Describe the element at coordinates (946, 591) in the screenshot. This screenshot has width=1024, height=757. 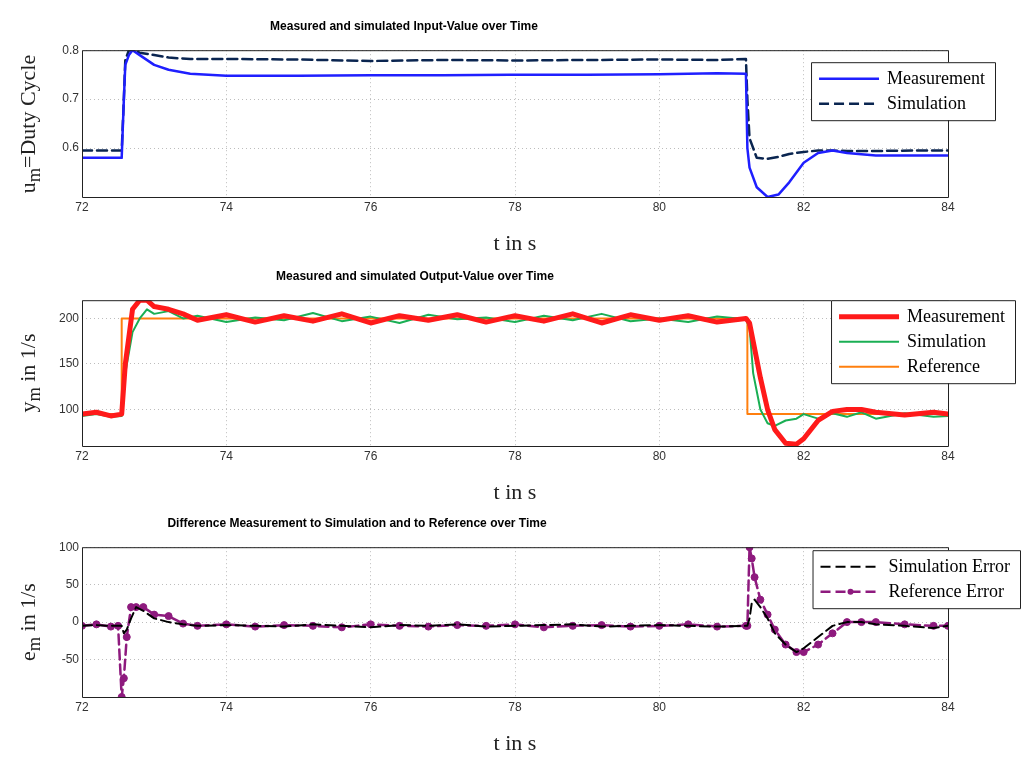
I see `legend-label: Reference Error` at that location.